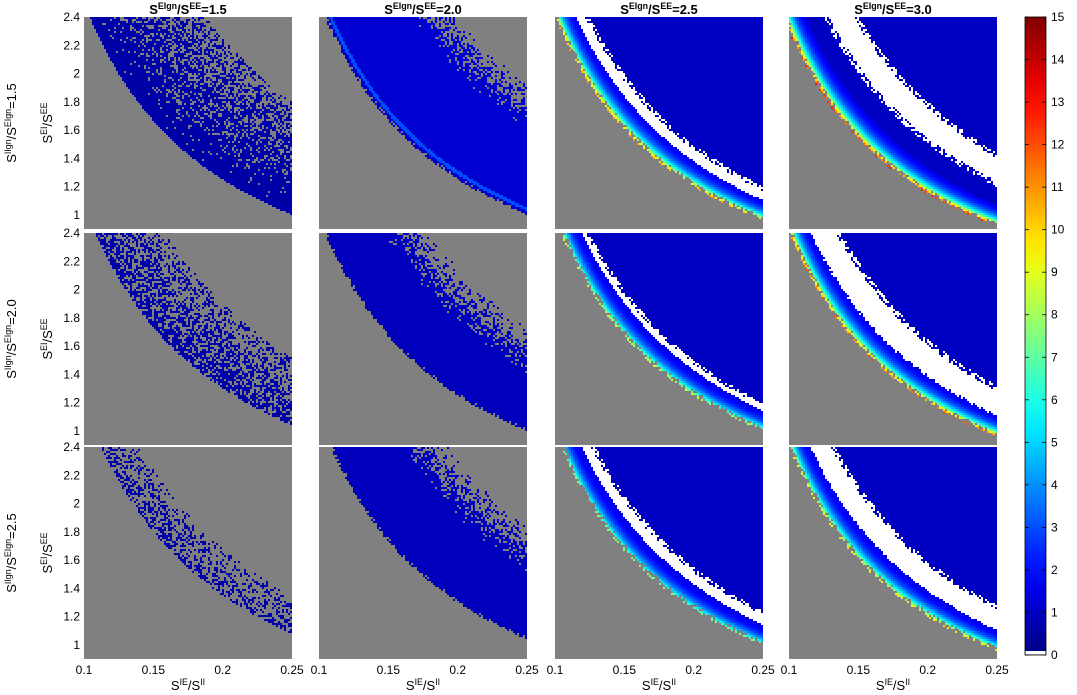 The width and height of the screenshot is (1077, 695). Describe the element at coordinates (661, 562) in the screenshot. I see `panel-r3-c3: 0.1 0.15 0.2 0.25` at that location.